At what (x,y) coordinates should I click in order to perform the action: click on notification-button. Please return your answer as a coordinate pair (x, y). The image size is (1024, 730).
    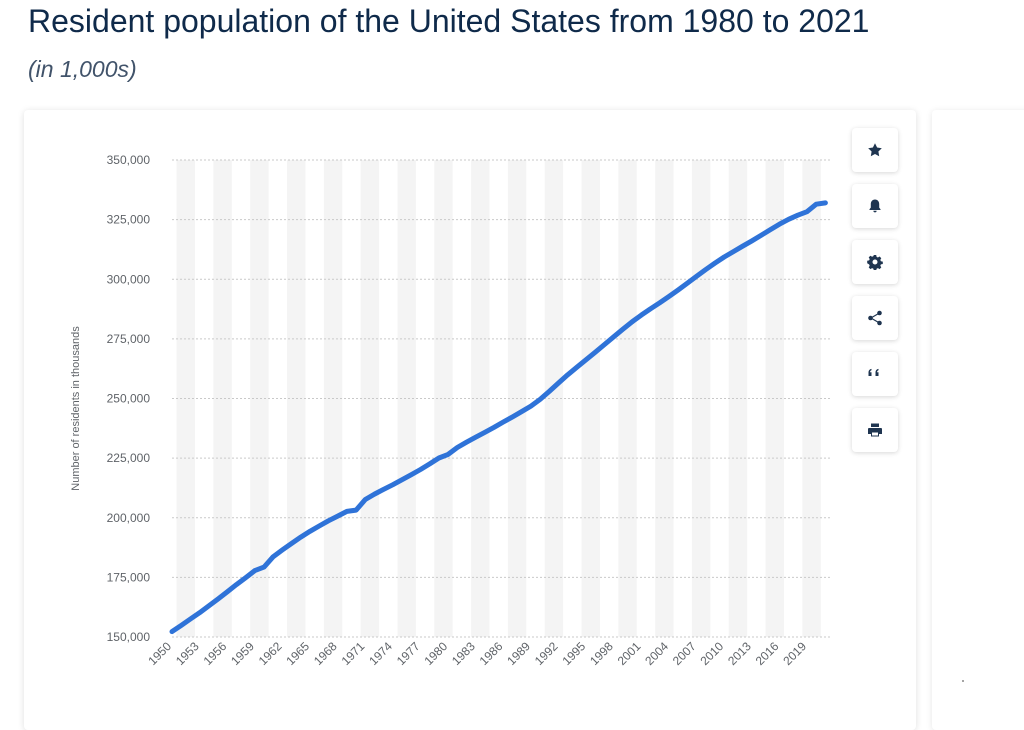
    Looking at the image, I should click on (875, 206).